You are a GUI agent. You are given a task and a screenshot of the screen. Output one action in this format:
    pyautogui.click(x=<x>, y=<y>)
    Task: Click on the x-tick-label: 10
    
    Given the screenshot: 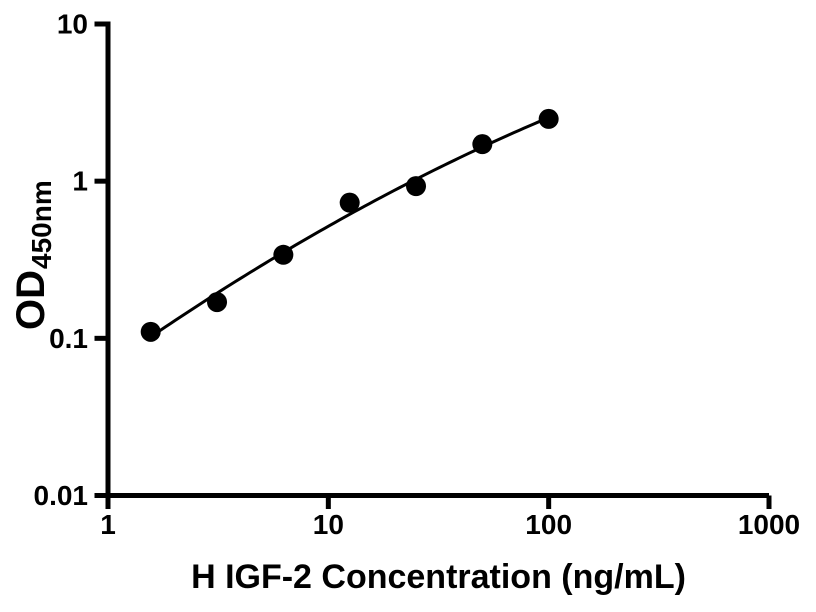 What is the action you would take?
    pyautogui.click(x=328, y=524)
    